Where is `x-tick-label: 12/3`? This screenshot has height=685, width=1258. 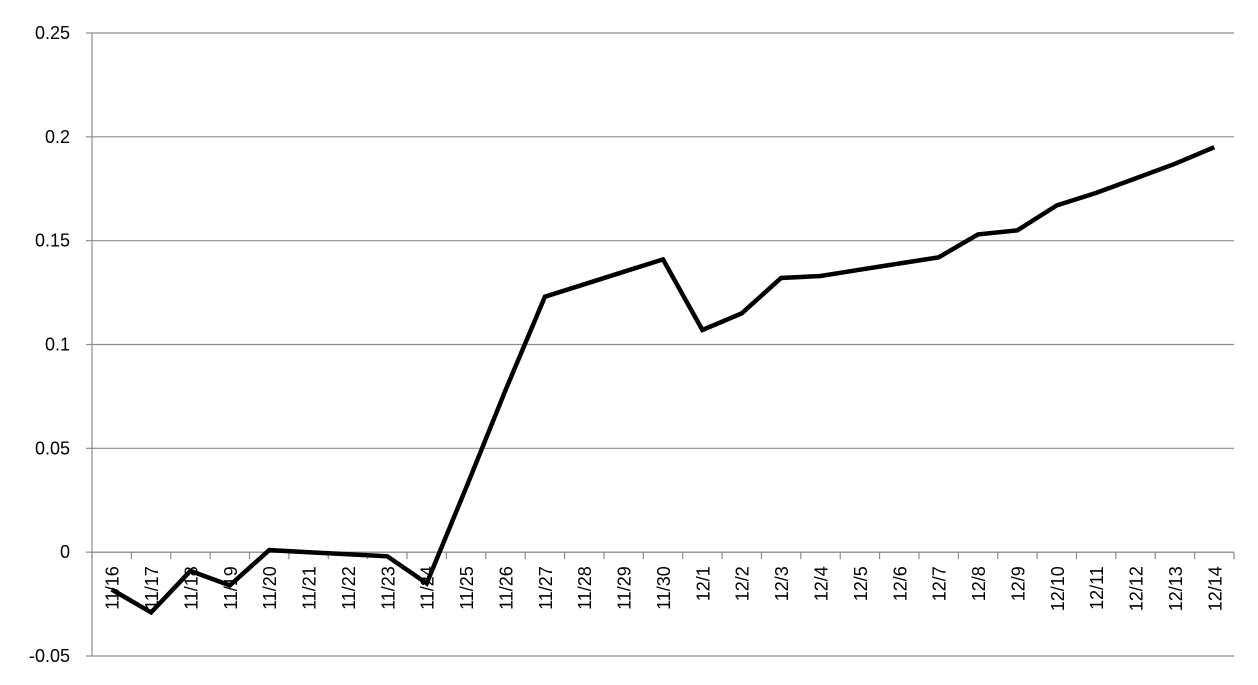
x-tick-label: 12/3 is located at coordinates (782, 583).